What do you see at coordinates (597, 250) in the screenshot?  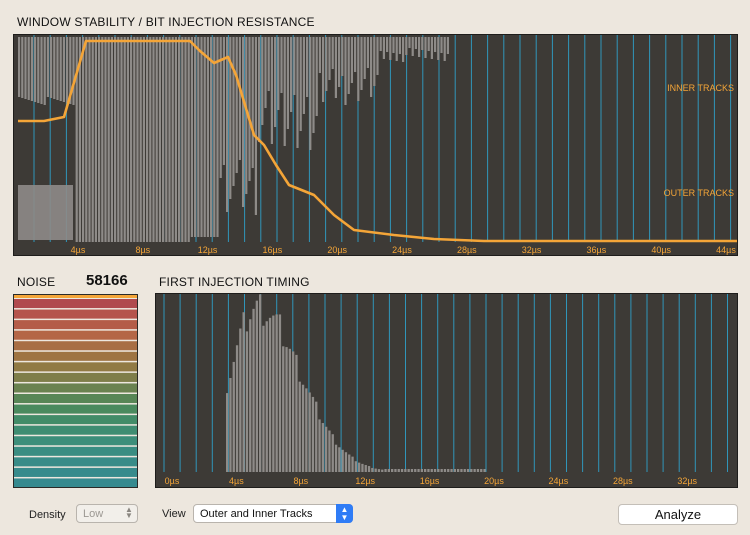 I see `x-tick-label: 36µs` at bounding box center [597, 250].